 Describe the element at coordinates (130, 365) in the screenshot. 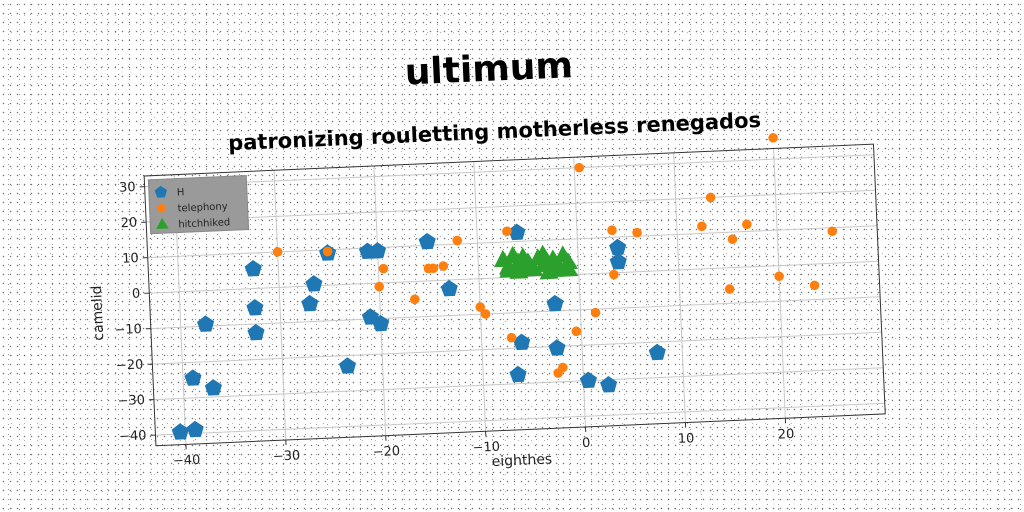

I see `y-tick-label: −20` at that location.